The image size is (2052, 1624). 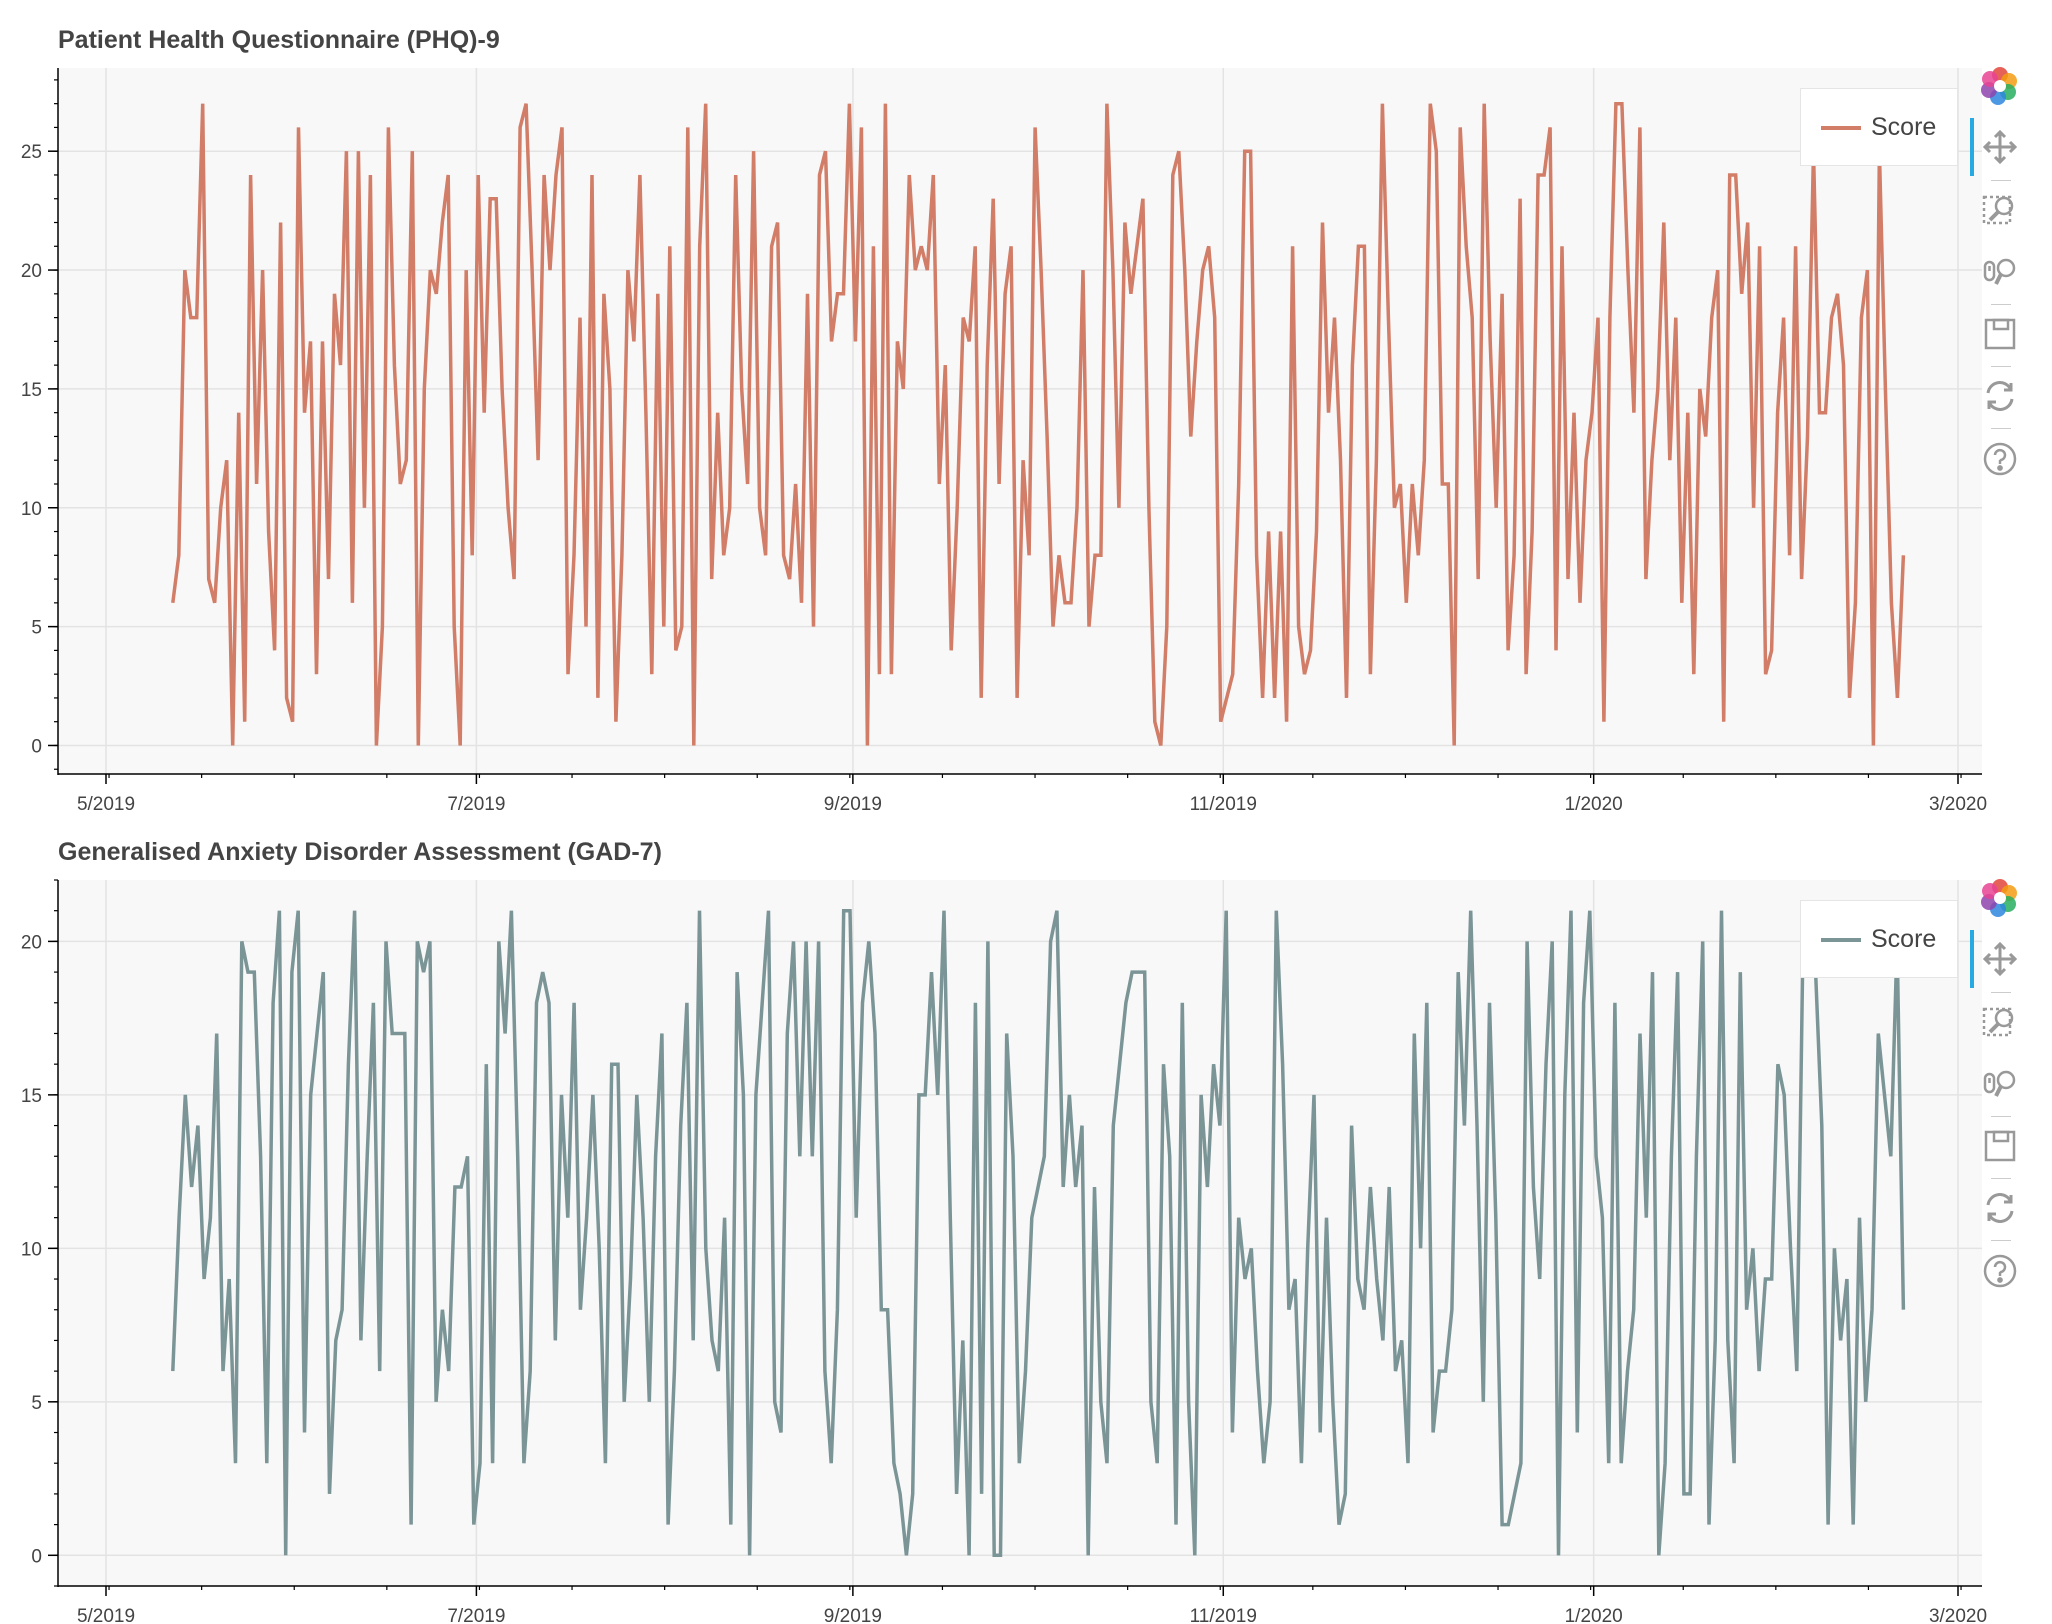 What do you see at coordinates (31, 1096) in the screenshot?
I see `gad7-y-tick-label: 15` at bounding box center [31, 1096].